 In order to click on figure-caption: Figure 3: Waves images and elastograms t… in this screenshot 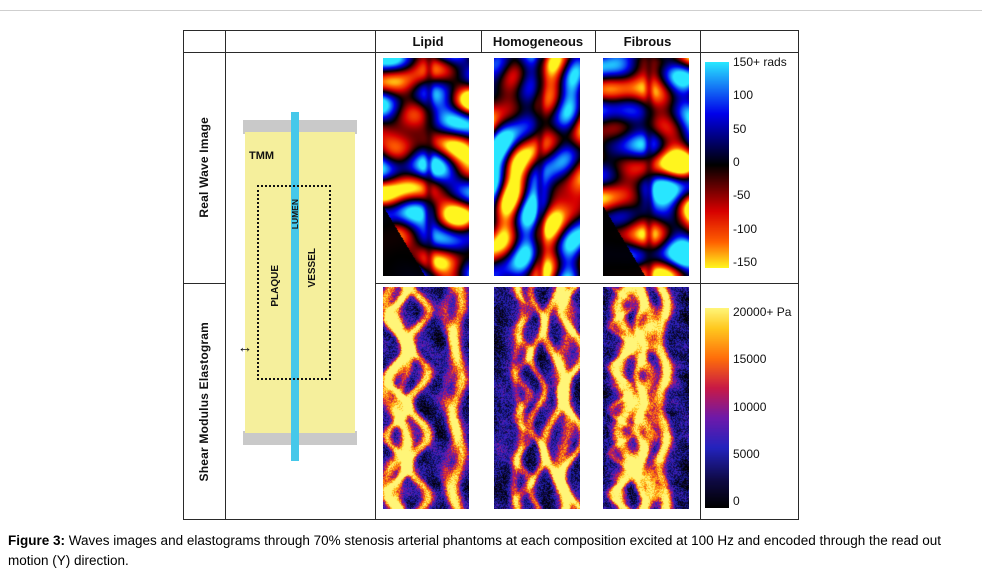, I will do `click(491, 550)`.